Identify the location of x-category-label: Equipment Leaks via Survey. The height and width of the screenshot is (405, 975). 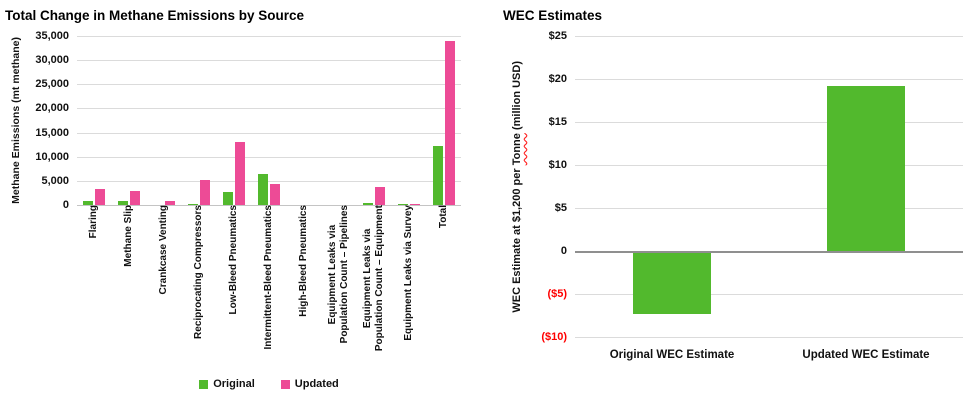
(408, 273).